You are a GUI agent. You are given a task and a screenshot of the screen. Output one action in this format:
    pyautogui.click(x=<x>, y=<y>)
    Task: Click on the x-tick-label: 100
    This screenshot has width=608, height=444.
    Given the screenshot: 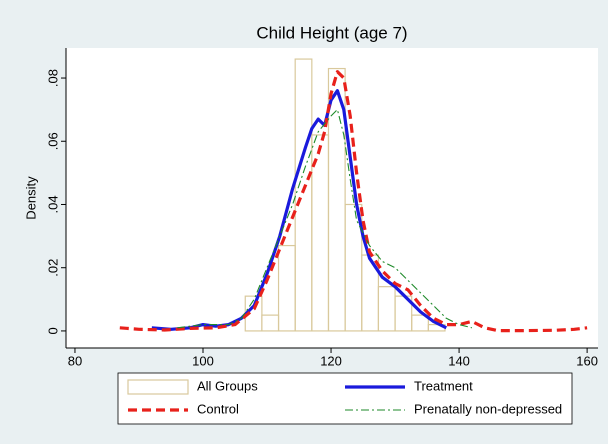 What is the action you would take?
    pyautogui.click(x=203, y=360)
    